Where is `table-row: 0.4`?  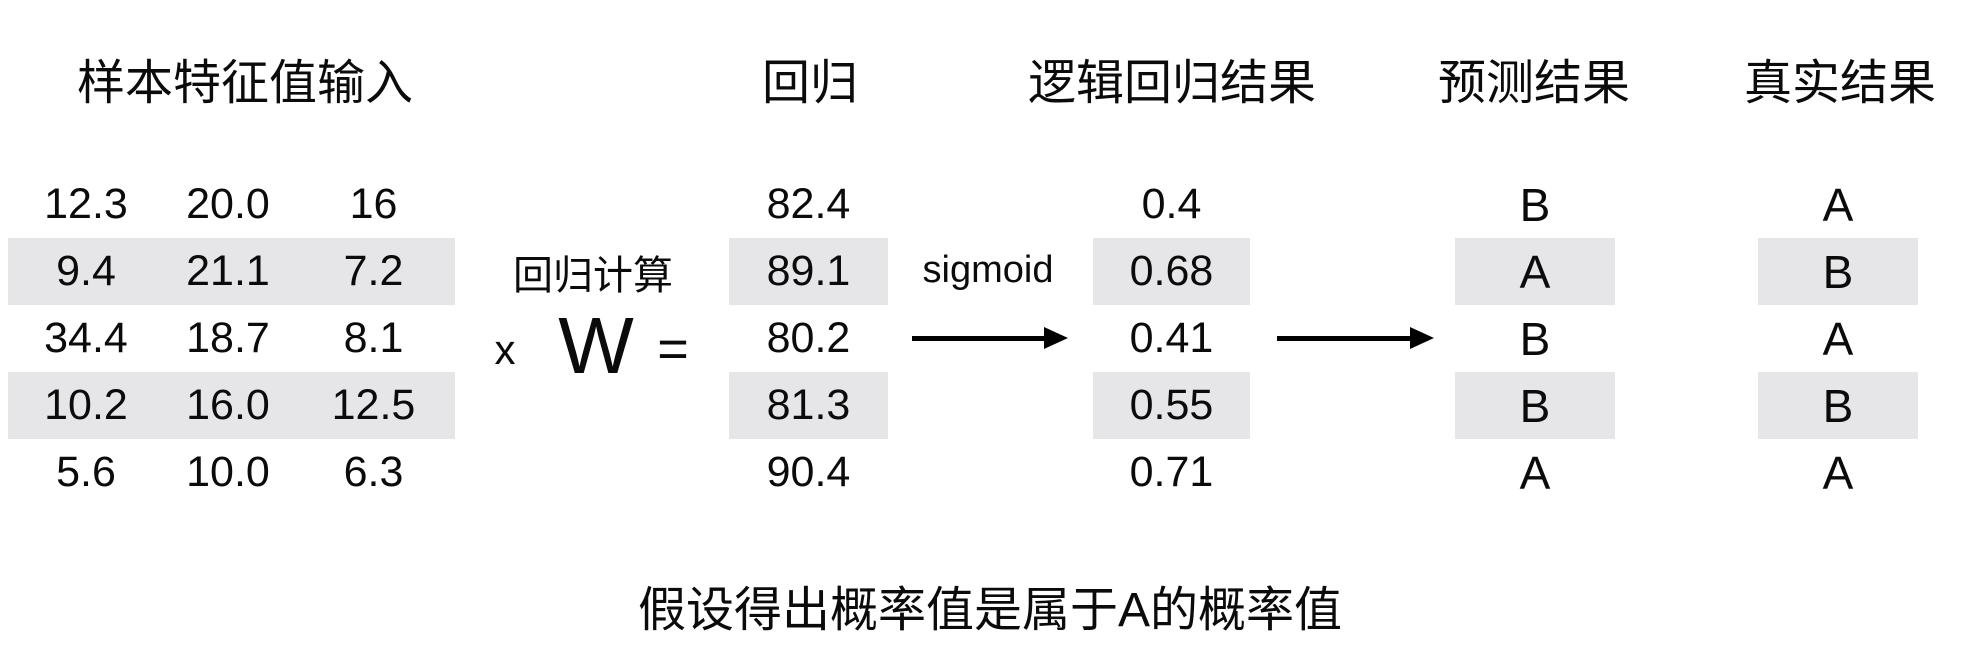
table-row: 0.4 is located at coordinates (1171, 204).